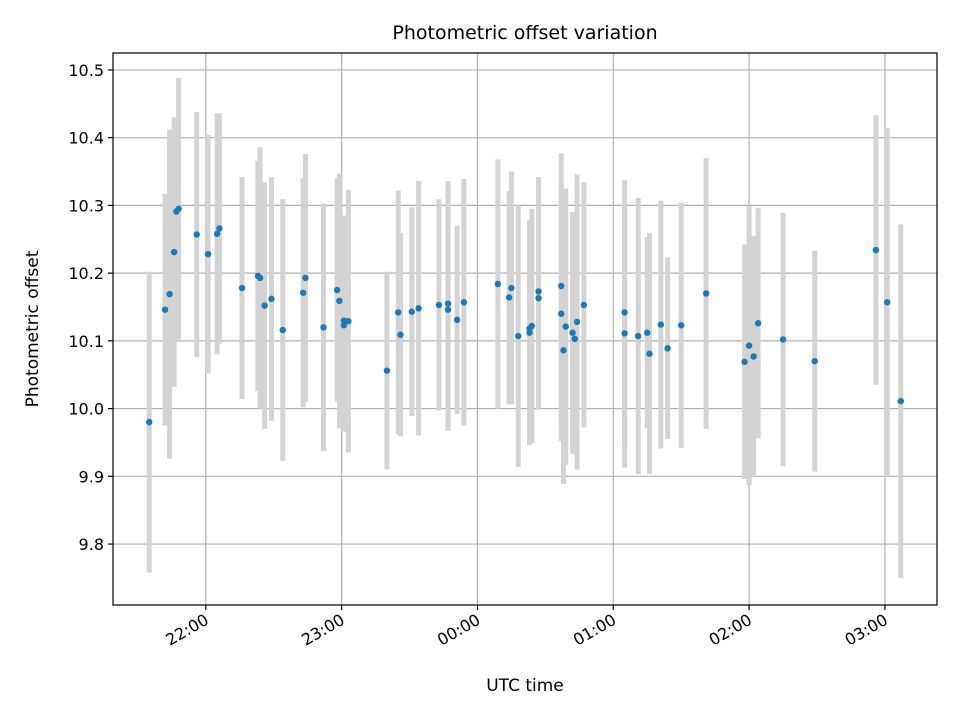 The height and width of the screenshot is (720, 960). What do you see at coordinates (91, 476) in the screenshot?
I see `y-tick-label: 9.9` at bounding box center [91, 476].